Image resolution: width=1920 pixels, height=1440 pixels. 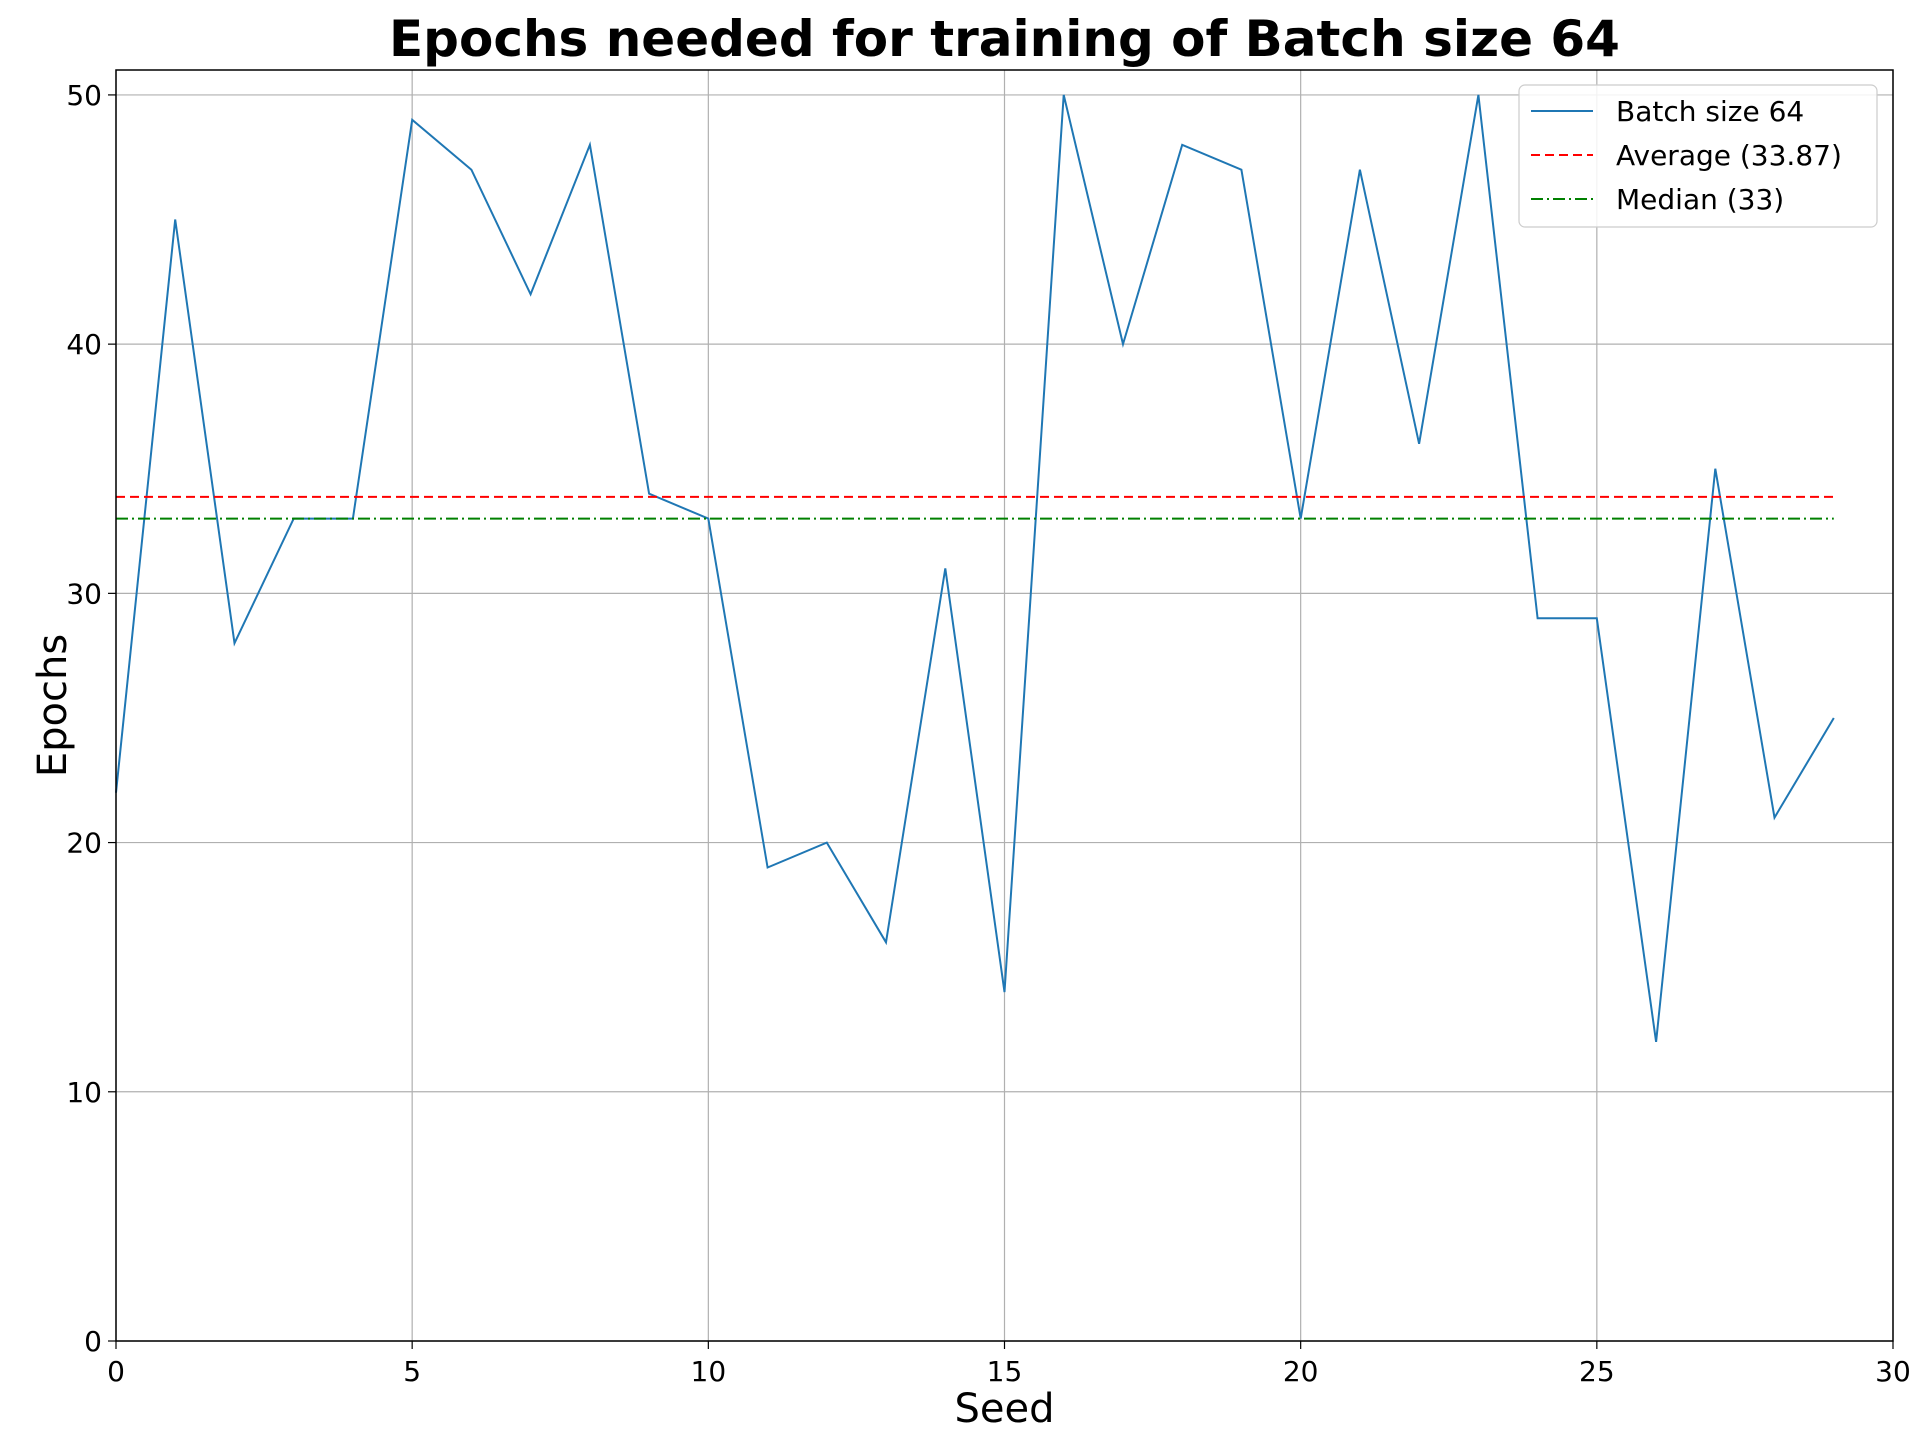 What do you see at coordinates (1893, 1371) in the screenshot?
I see `x-tick-label: 30` at bounding box center [1893, 1371].